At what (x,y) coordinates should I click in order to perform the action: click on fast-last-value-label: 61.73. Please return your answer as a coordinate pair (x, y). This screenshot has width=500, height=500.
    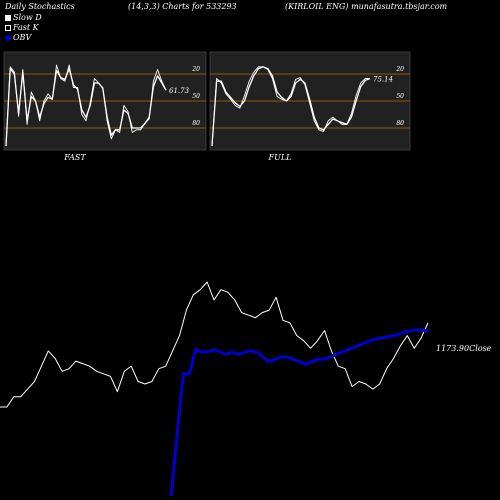
    Looking at the image, I should click on (179, 91).